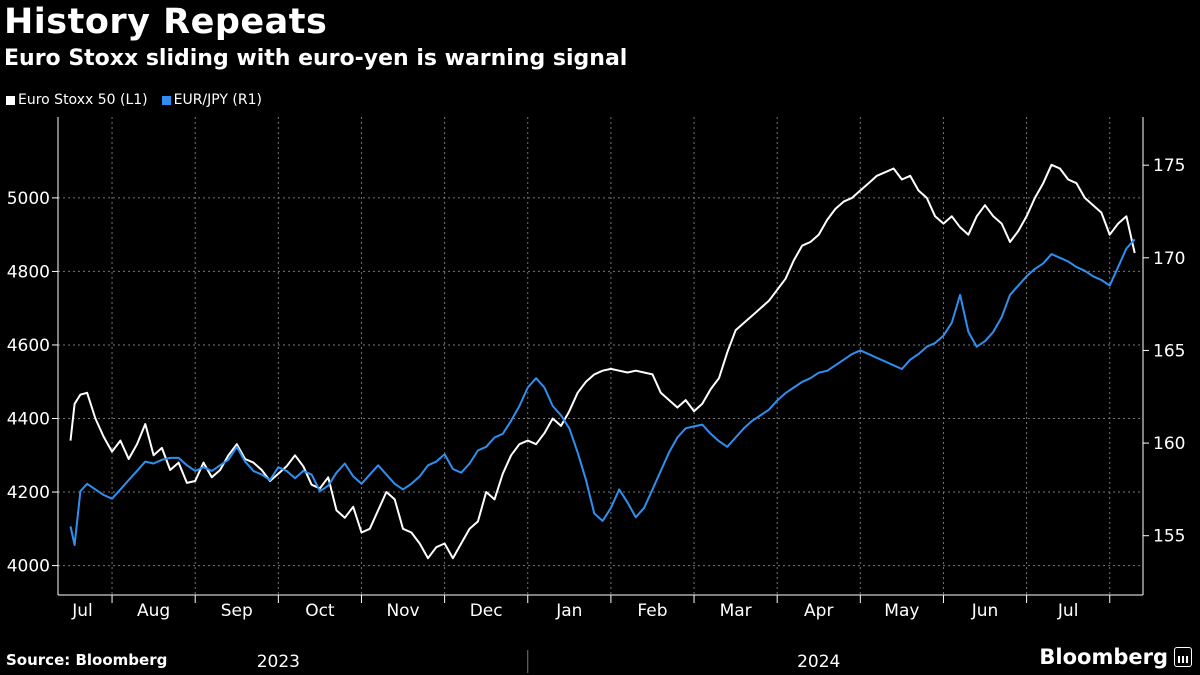  Describe the element at coordinates (901, 611) in the screenshot. I see `x-tick-label: May` at that location.